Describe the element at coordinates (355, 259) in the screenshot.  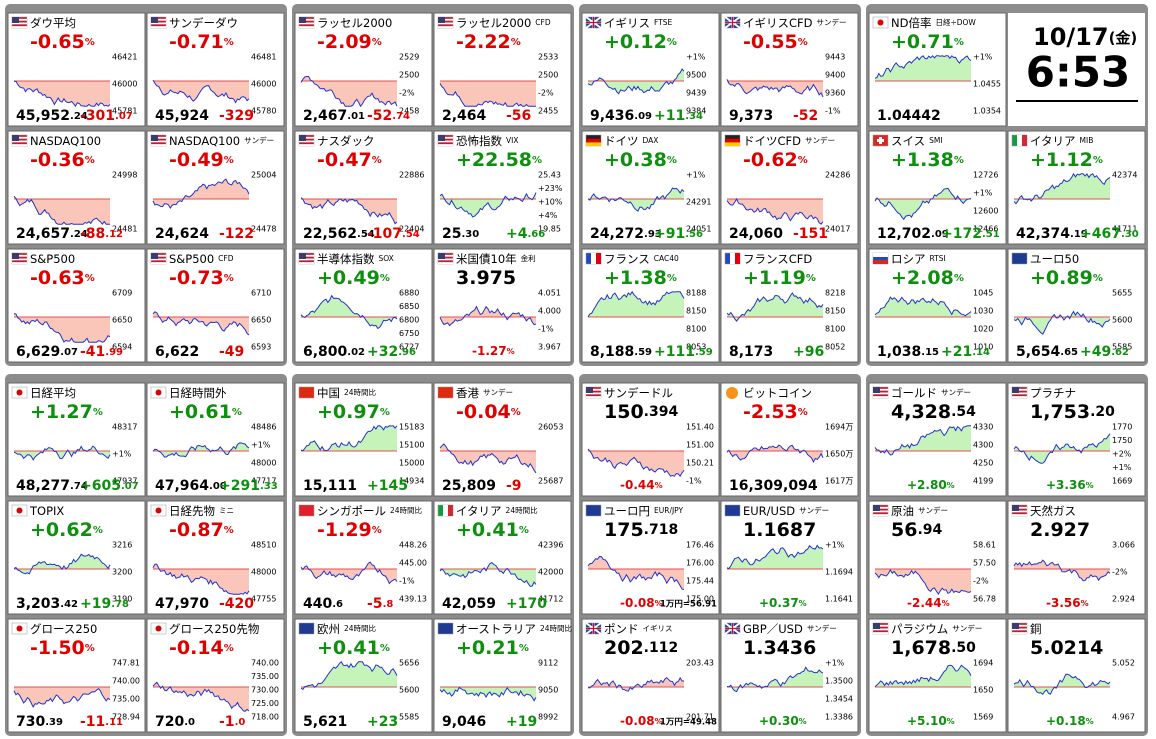
I see `tile-title: 半導体指数 SOX` at that location.